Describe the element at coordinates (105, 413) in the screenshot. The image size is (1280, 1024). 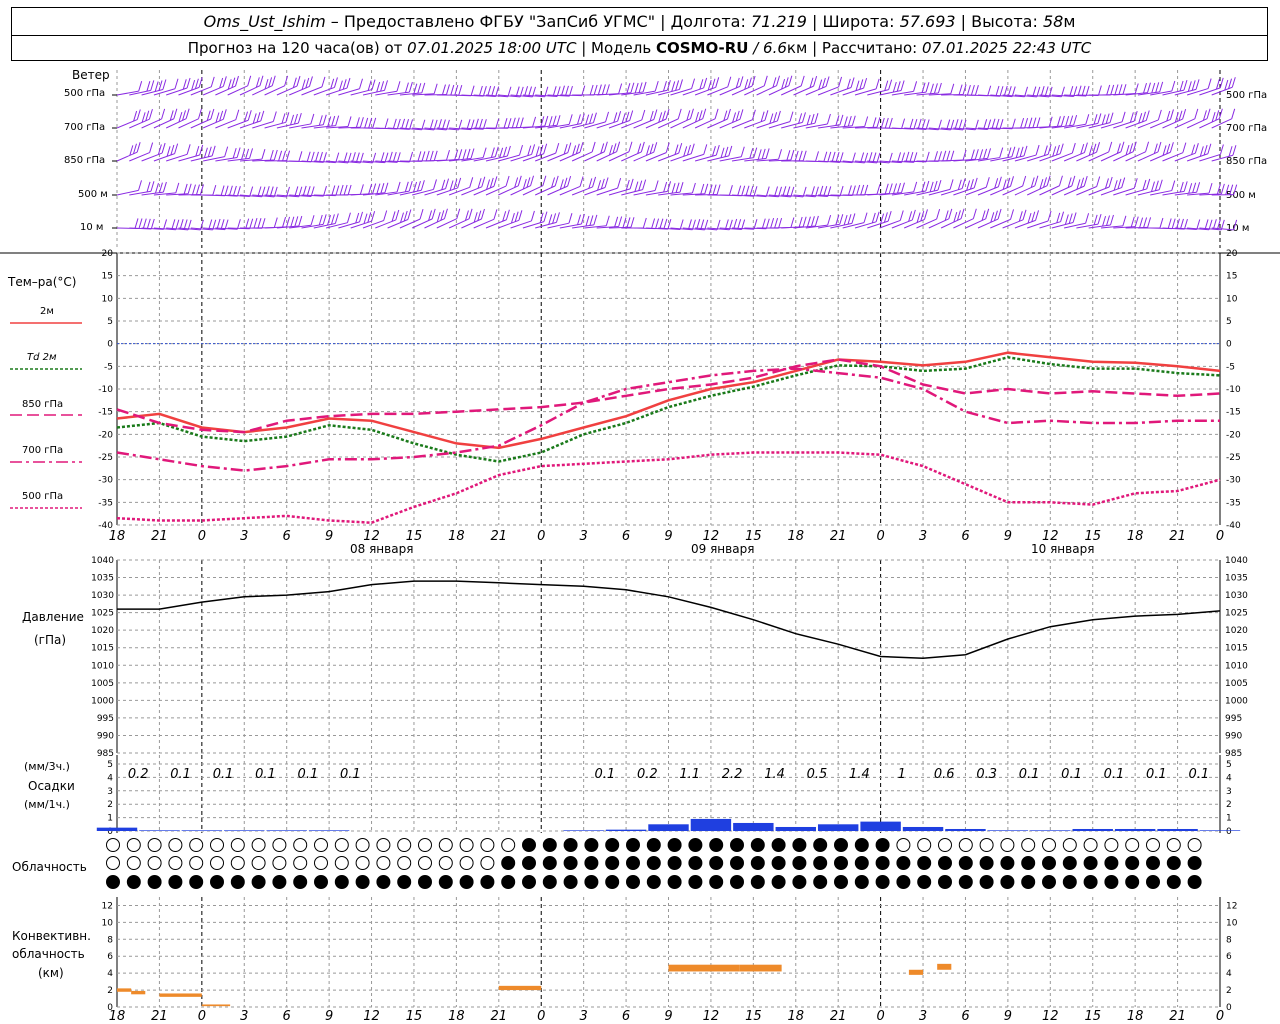
I see `temp-ytick-left: -15` at that location.